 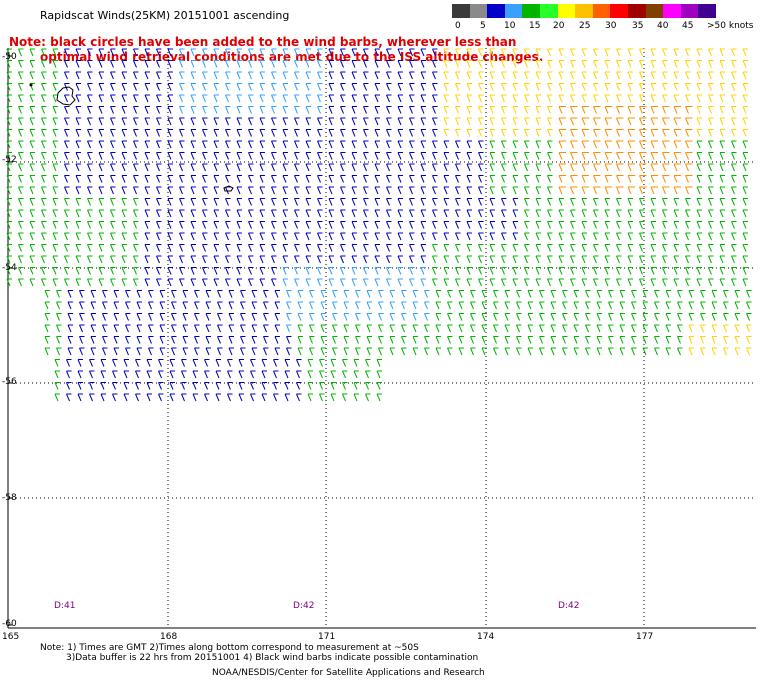 What do you see at coordinates (458, 26) in the screenshot?
I see `scale-label: 0` at bounding box center [458, 26].